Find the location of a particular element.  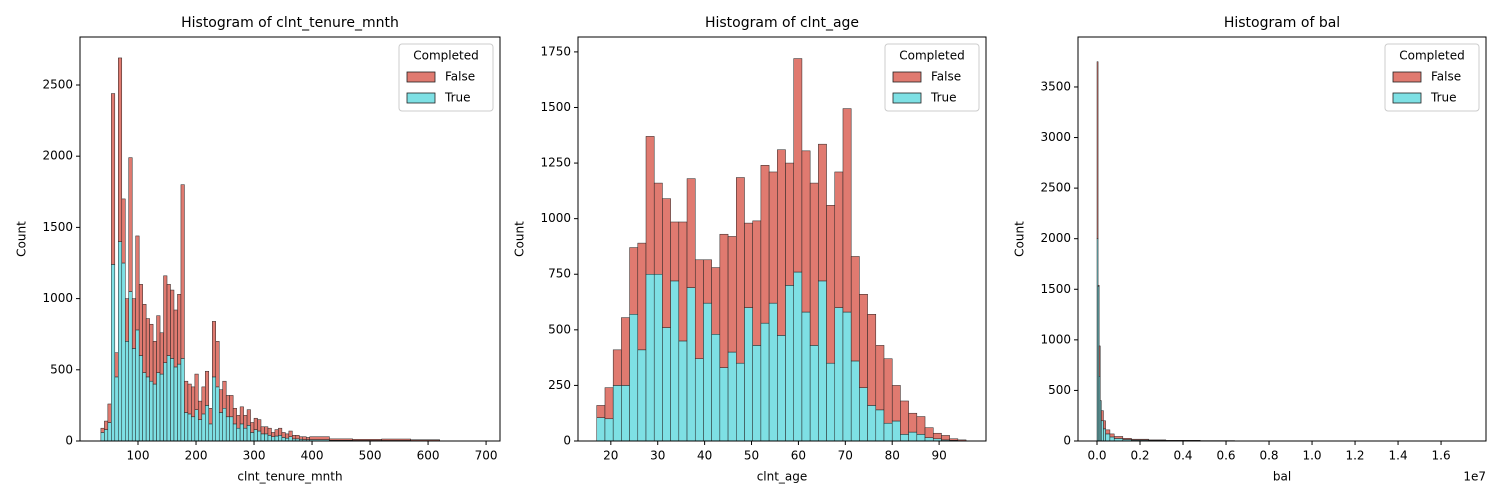

x-tick-label: 70 is located at coordinates (845, 456).